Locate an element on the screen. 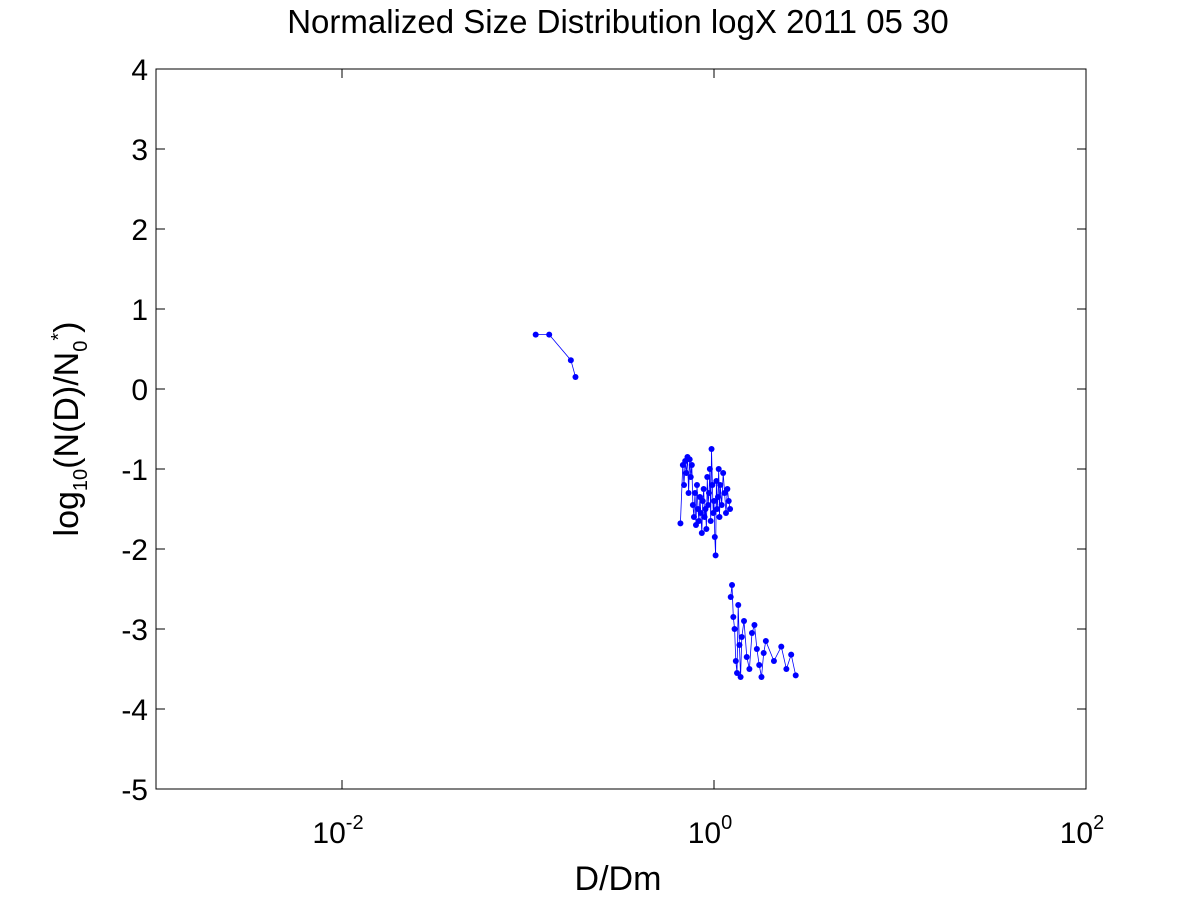 This screenshot has width=1200, height=900. data-series is located at coordinates (665, 505).